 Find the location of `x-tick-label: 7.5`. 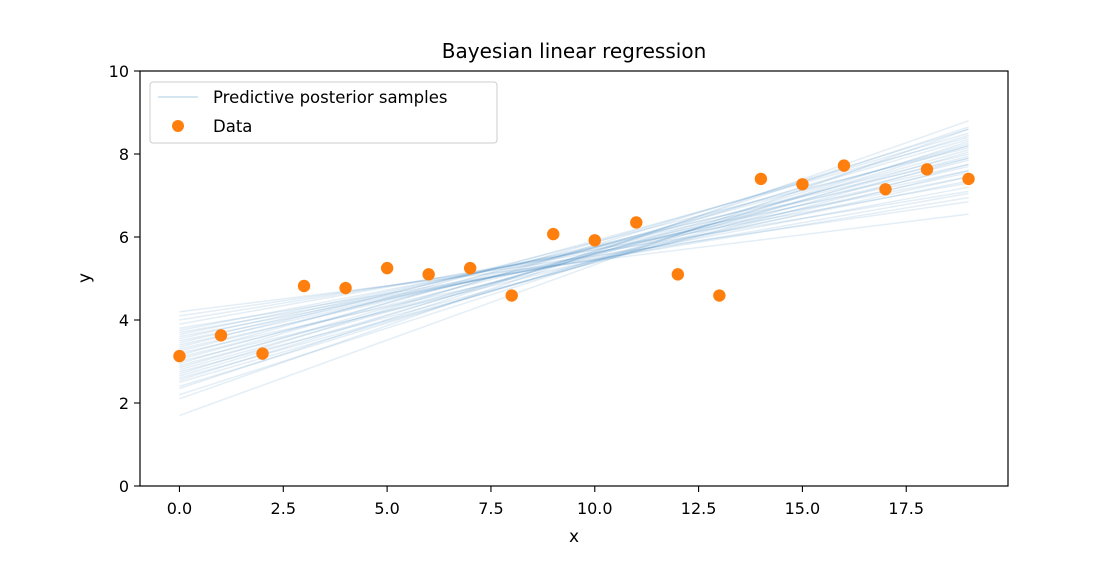

x-tick-label: 7.5 is located at coordinates (490, 508).